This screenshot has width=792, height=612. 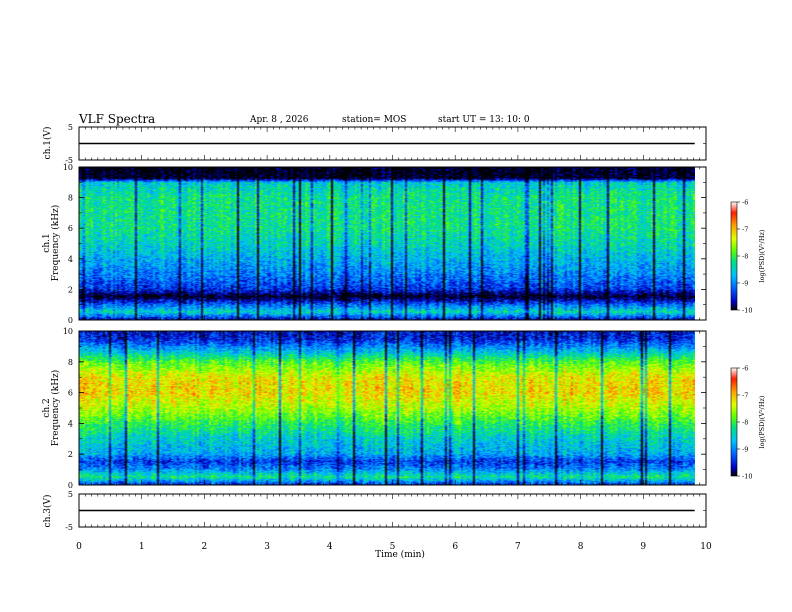 I want to click on ch3-waveform-ylabel: ch.3(V), so click(x=47, y=511).